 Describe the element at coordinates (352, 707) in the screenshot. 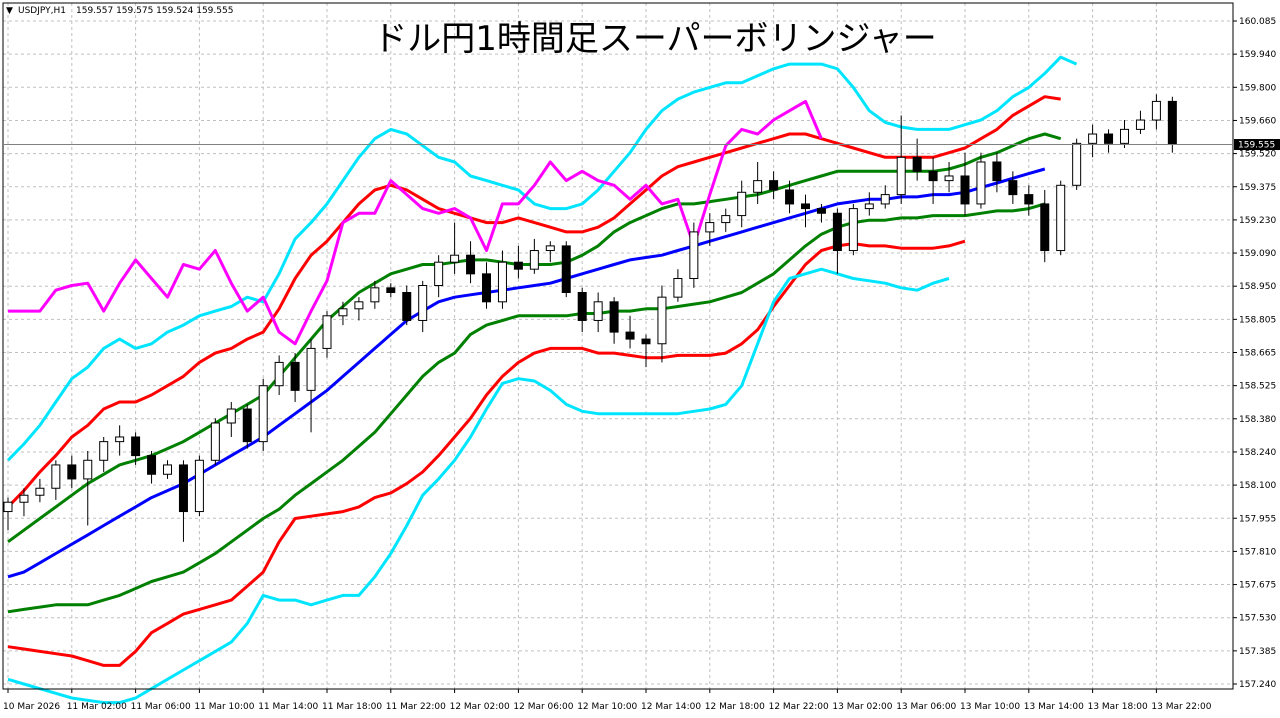

I see `x-tick-label: 11 Mar 18:00` at that location.